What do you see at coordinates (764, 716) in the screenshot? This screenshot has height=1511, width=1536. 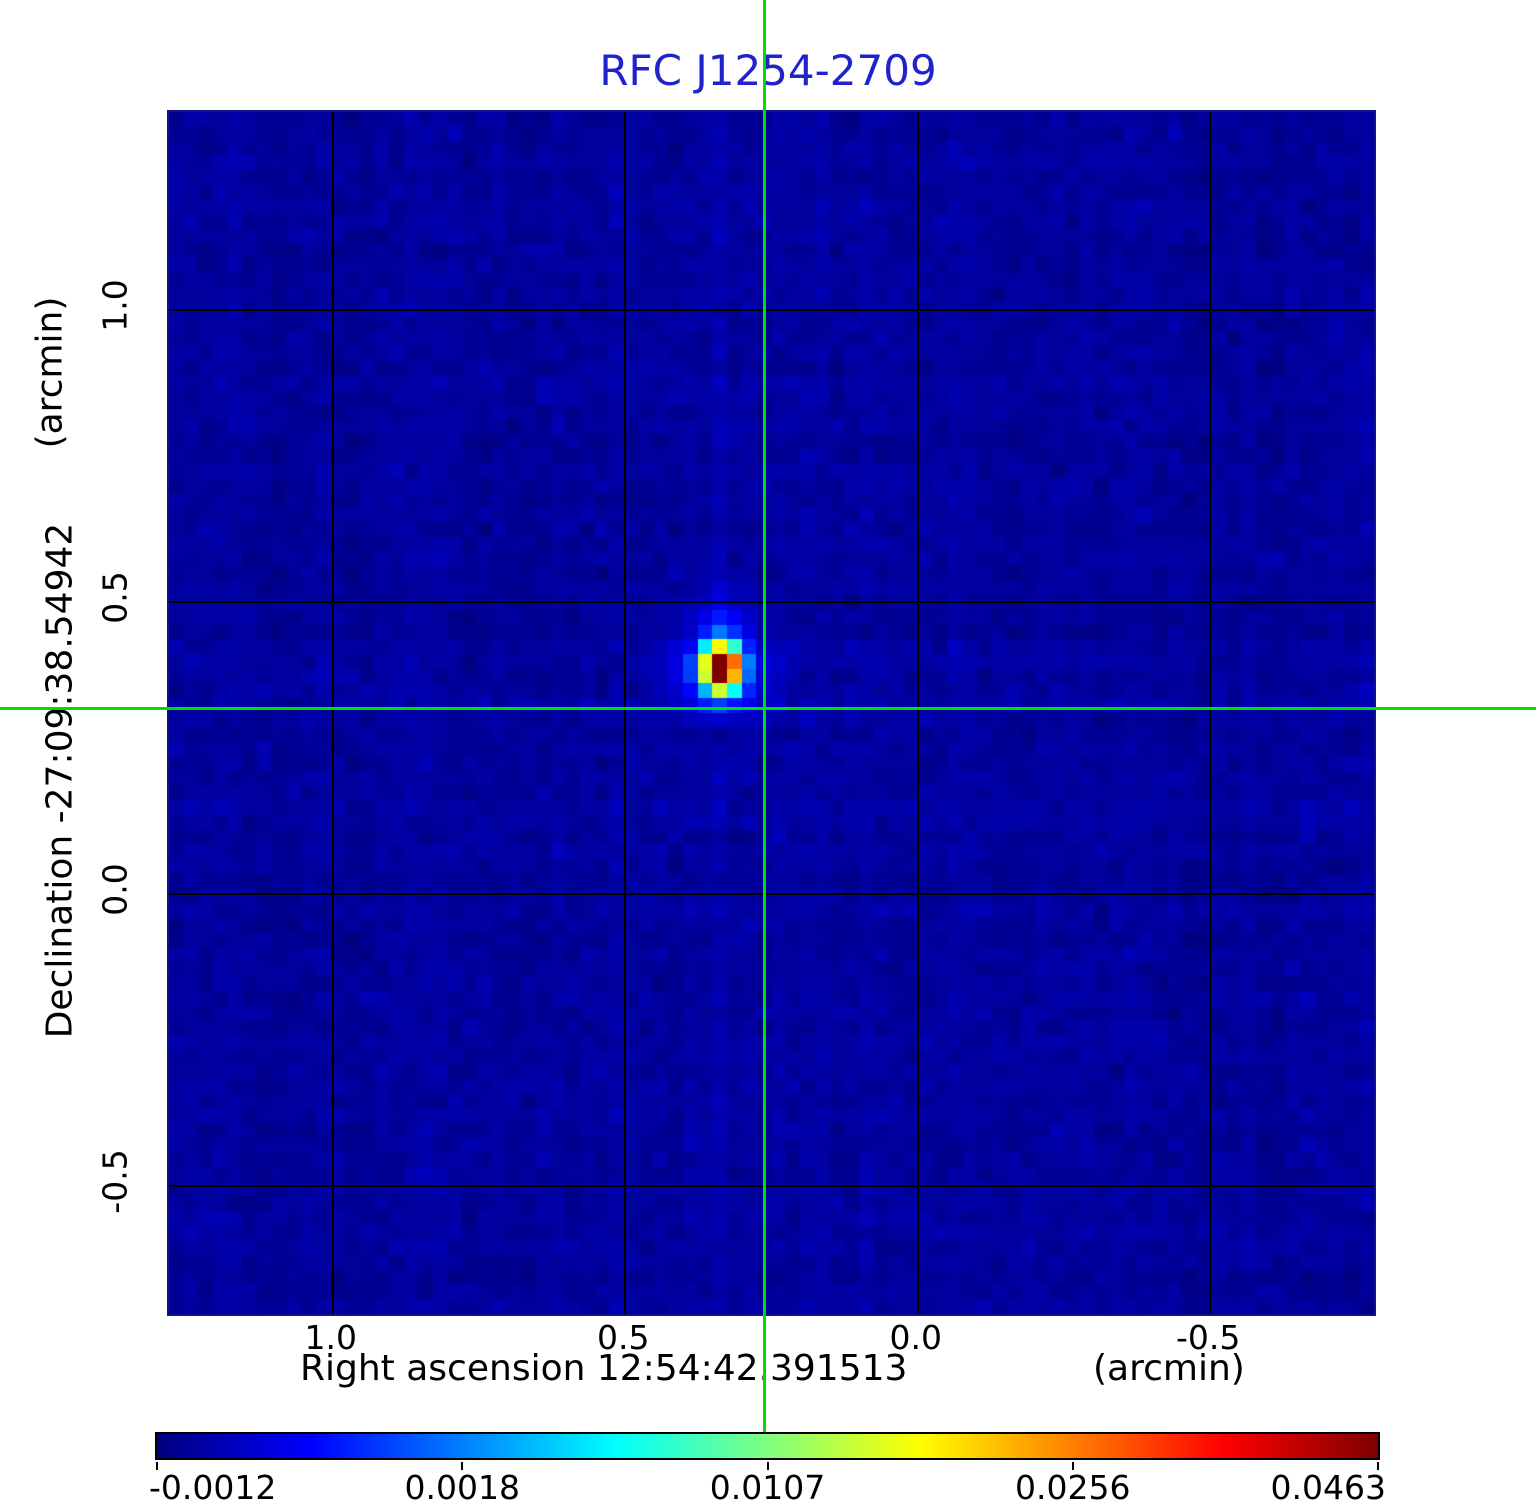 I see `crosshair-vertical-line` at bounding box center [764, 716].